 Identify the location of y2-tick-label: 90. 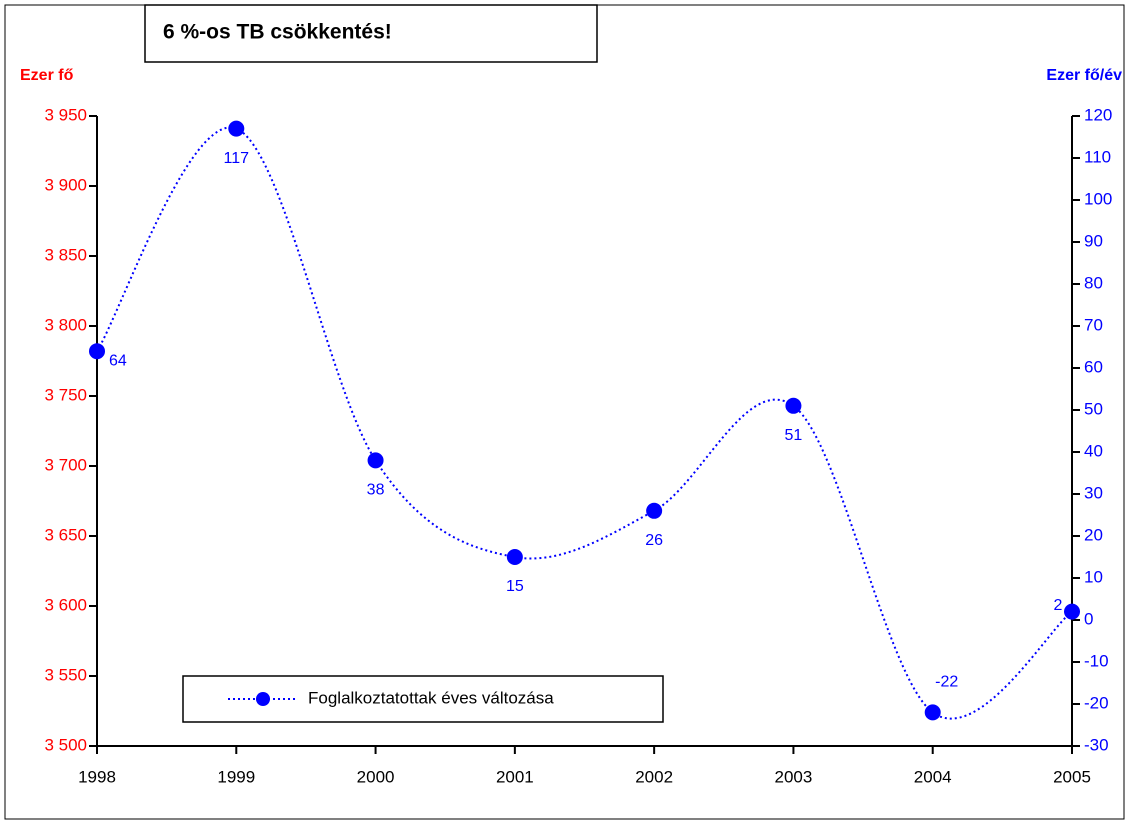
(1093, 240).